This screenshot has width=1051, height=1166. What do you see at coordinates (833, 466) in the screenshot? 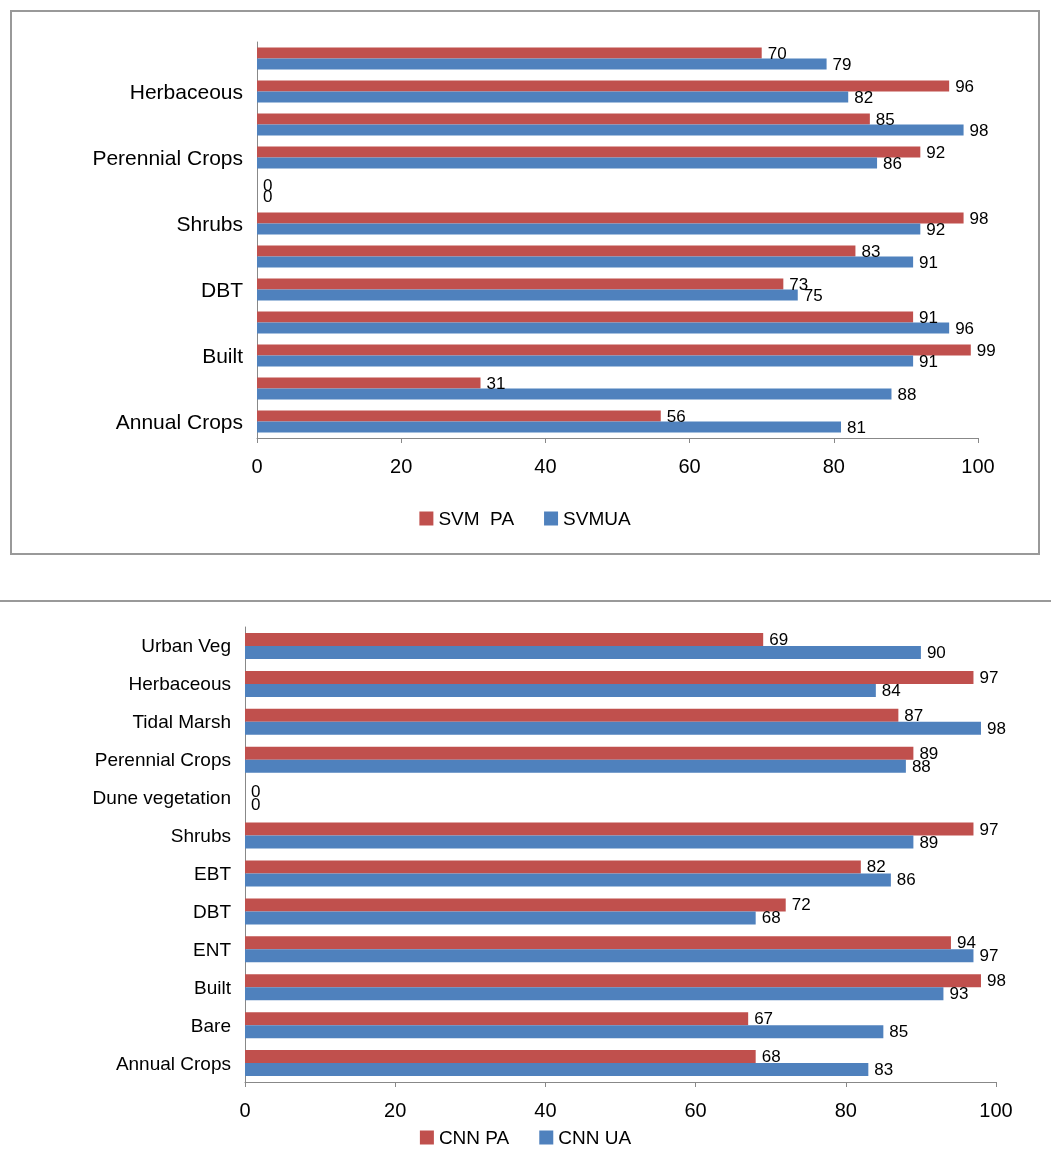
I see `x-tick-label: 80` at bounding box center [833, 466].